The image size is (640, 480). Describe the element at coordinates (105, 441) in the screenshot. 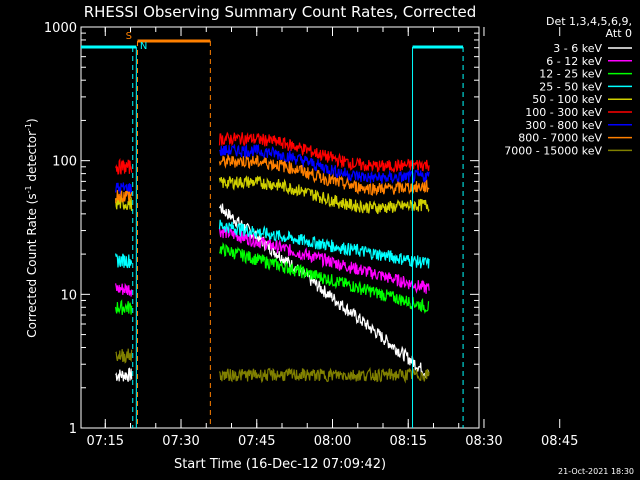

I see `x-tick-label: 07:15` at that location.